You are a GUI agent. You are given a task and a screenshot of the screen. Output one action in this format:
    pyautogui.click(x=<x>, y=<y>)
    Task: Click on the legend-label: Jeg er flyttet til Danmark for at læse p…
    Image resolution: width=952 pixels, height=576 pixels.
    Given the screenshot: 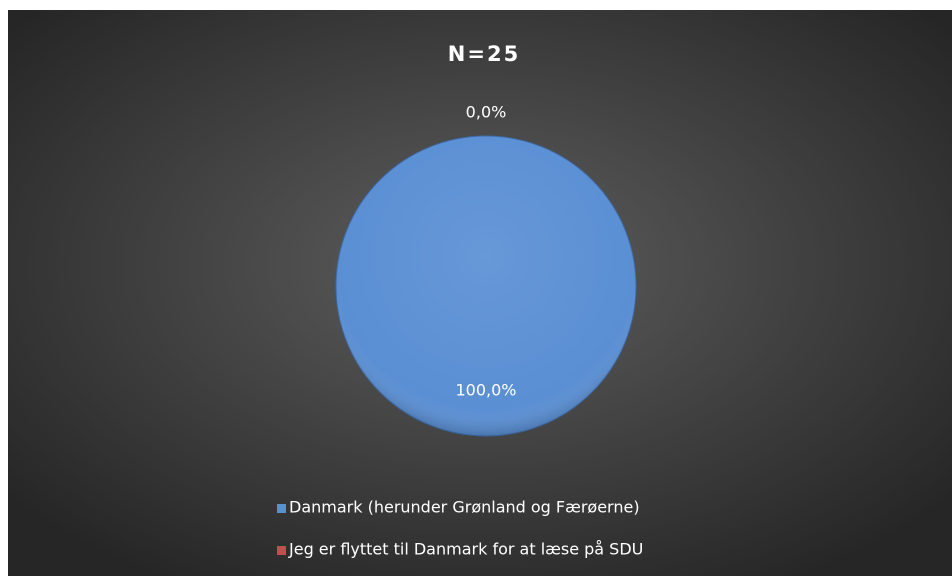 What is the action you would take?
    pyautogui.click(x=465, y=549)
    